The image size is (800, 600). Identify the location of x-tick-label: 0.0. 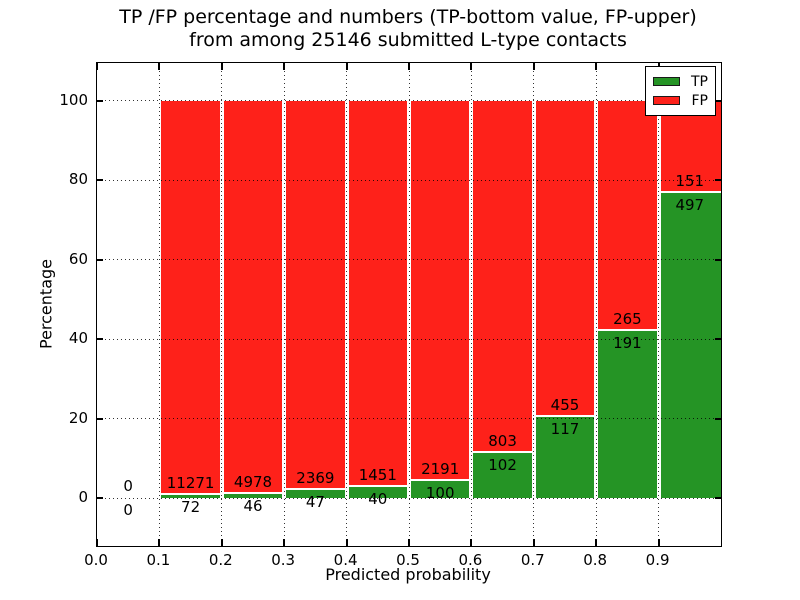
(96, 560).